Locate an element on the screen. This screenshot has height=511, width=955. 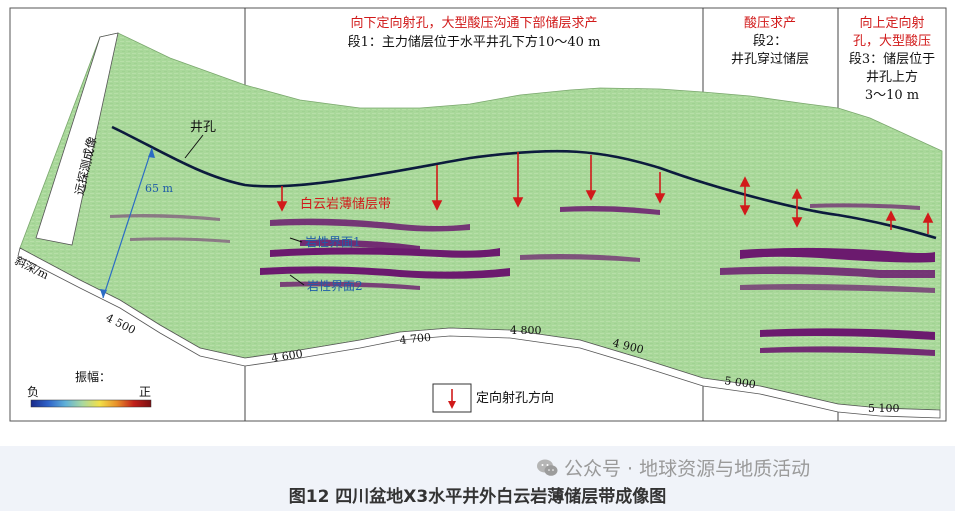
header-seg3-line3: 段3：储层位于 is located at coordinates (892, 59).